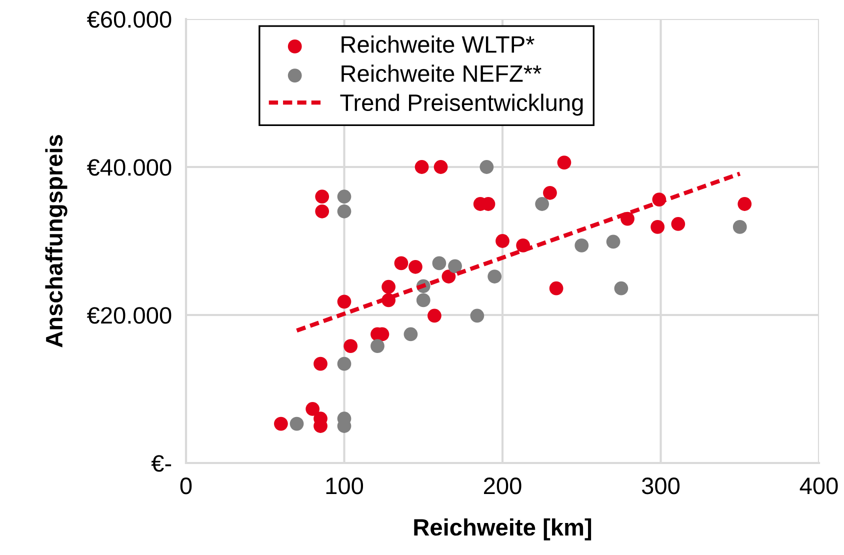  I want to click on legend-label: Reichweite WLTP*, so click(438, 44).